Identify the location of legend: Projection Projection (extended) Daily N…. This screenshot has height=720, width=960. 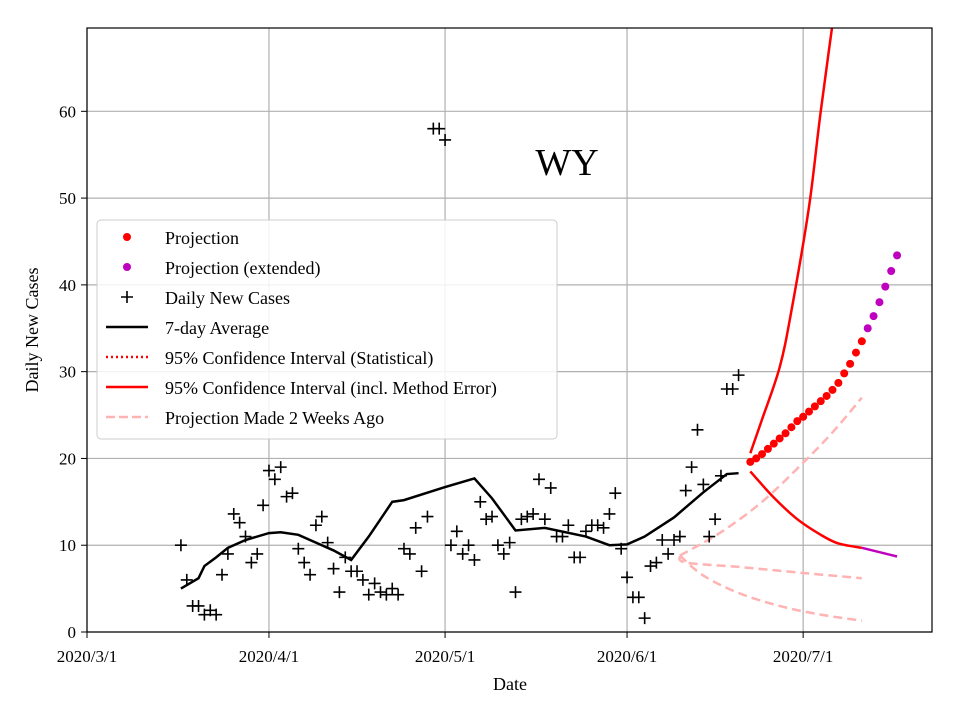
(327, 329).